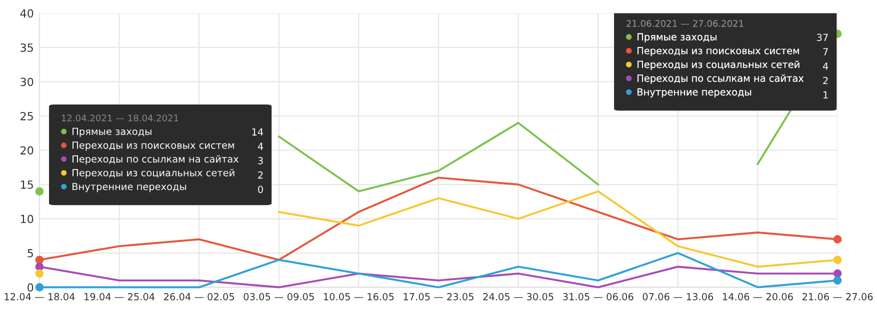  What do you see at coordinates (695, 93) in the screenshot?
I see `annotation: Внутренние переходы` at bounding box center [695, 93].